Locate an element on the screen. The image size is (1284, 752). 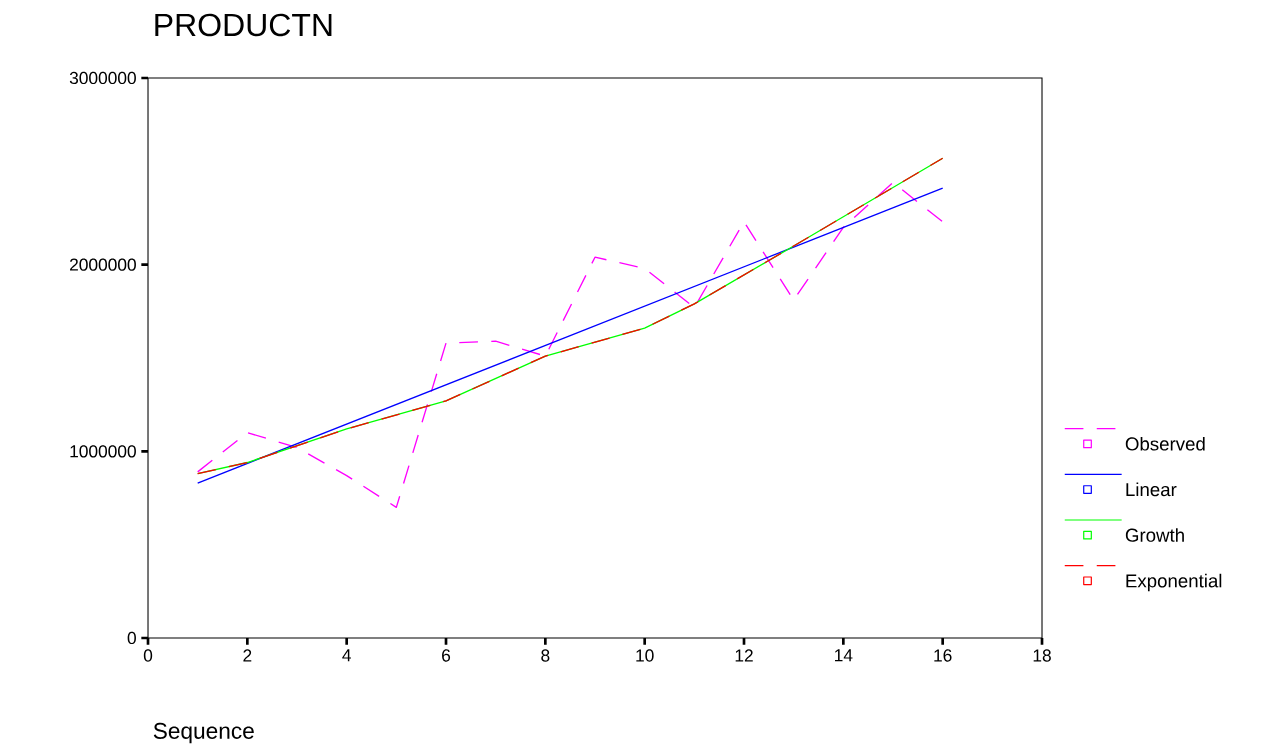
legend-label: Observed is located at coordinates (1165, 443).